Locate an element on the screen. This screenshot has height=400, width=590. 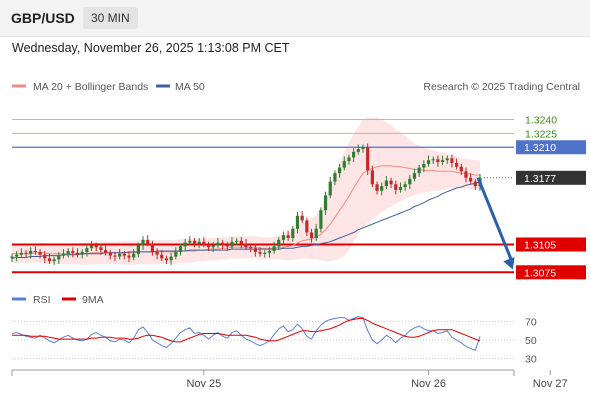
timeframe-badge: 30 MIN is located at coordinates (110, 18).